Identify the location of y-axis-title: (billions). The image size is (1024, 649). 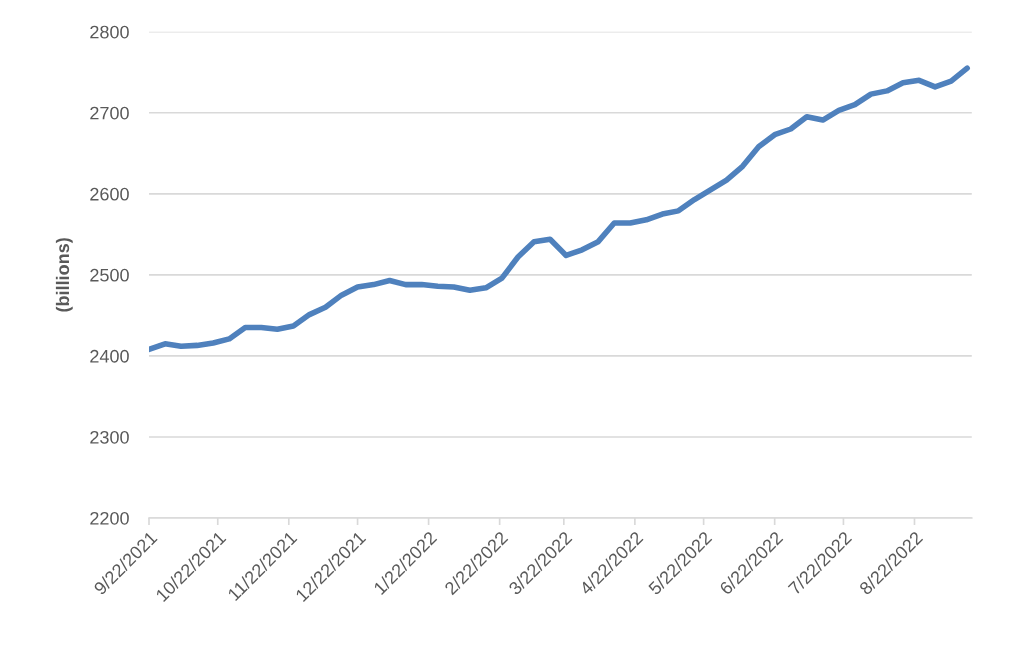
(64, 275).